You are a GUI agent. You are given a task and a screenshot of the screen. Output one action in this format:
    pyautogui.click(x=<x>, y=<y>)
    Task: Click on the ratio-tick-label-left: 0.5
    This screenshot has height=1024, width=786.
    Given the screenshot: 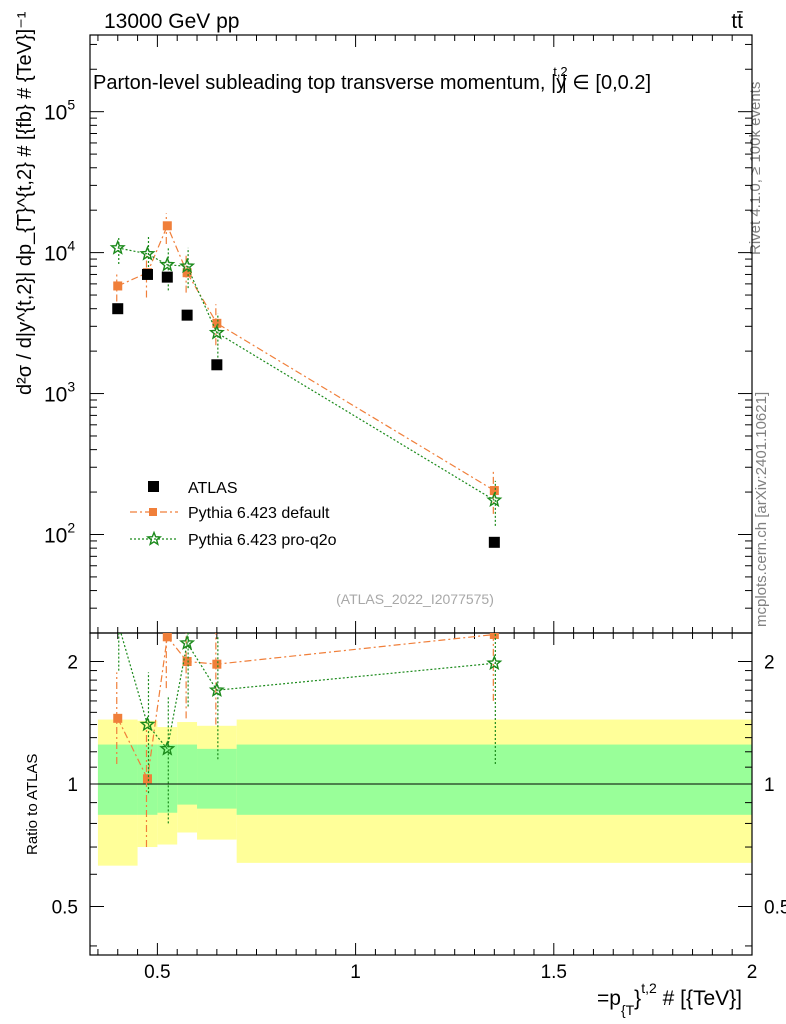 What is the action you would take?
    pyautogui.click(x=65, y=907)
    